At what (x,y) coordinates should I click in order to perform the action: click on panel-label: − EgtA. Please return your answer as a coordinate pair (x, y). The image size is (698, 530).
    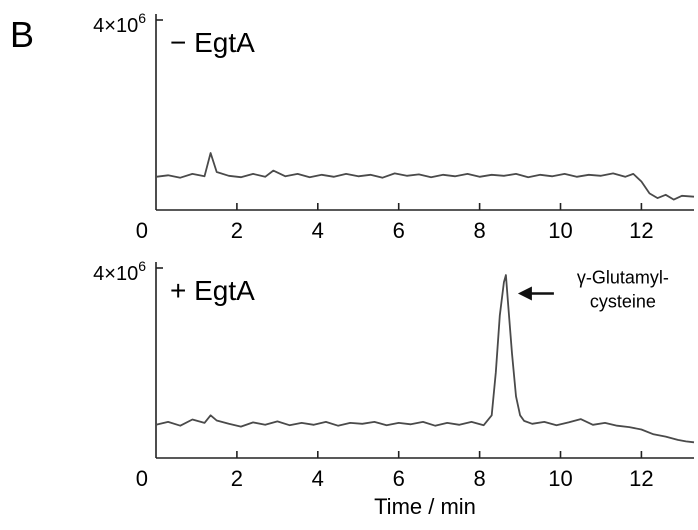
    Looking at the image, I should click on (212, 42).